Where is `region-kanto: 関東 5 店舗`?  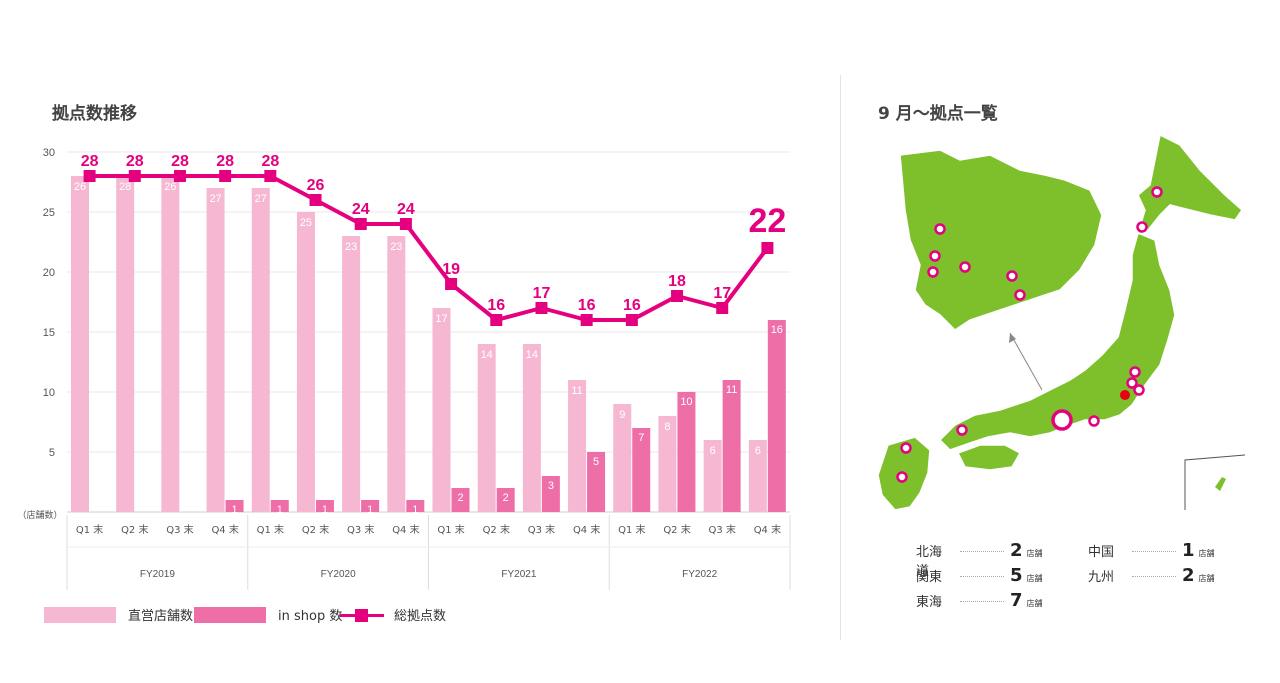
region-kanto: 関東 5 店舗 is located at coordinates (979, 575).